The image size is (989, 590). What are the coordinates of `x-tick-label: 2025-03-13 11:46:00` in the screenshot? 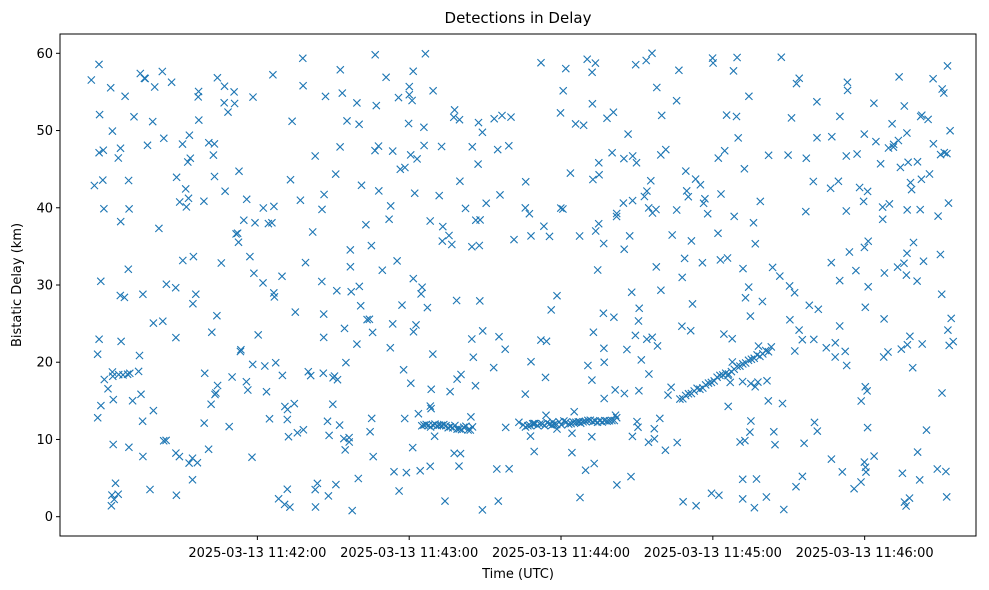 It's located at (865, 553).